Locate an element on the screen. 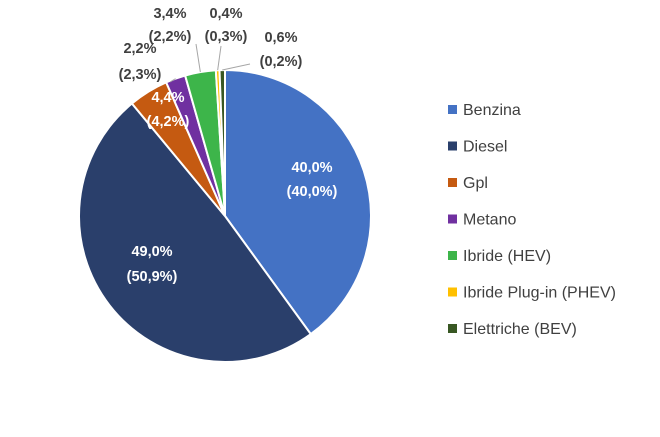 Image resolution: width=660 pixels, height=437 pixels. leader-line-elettriche-bev is located at coordinates (236, 67).